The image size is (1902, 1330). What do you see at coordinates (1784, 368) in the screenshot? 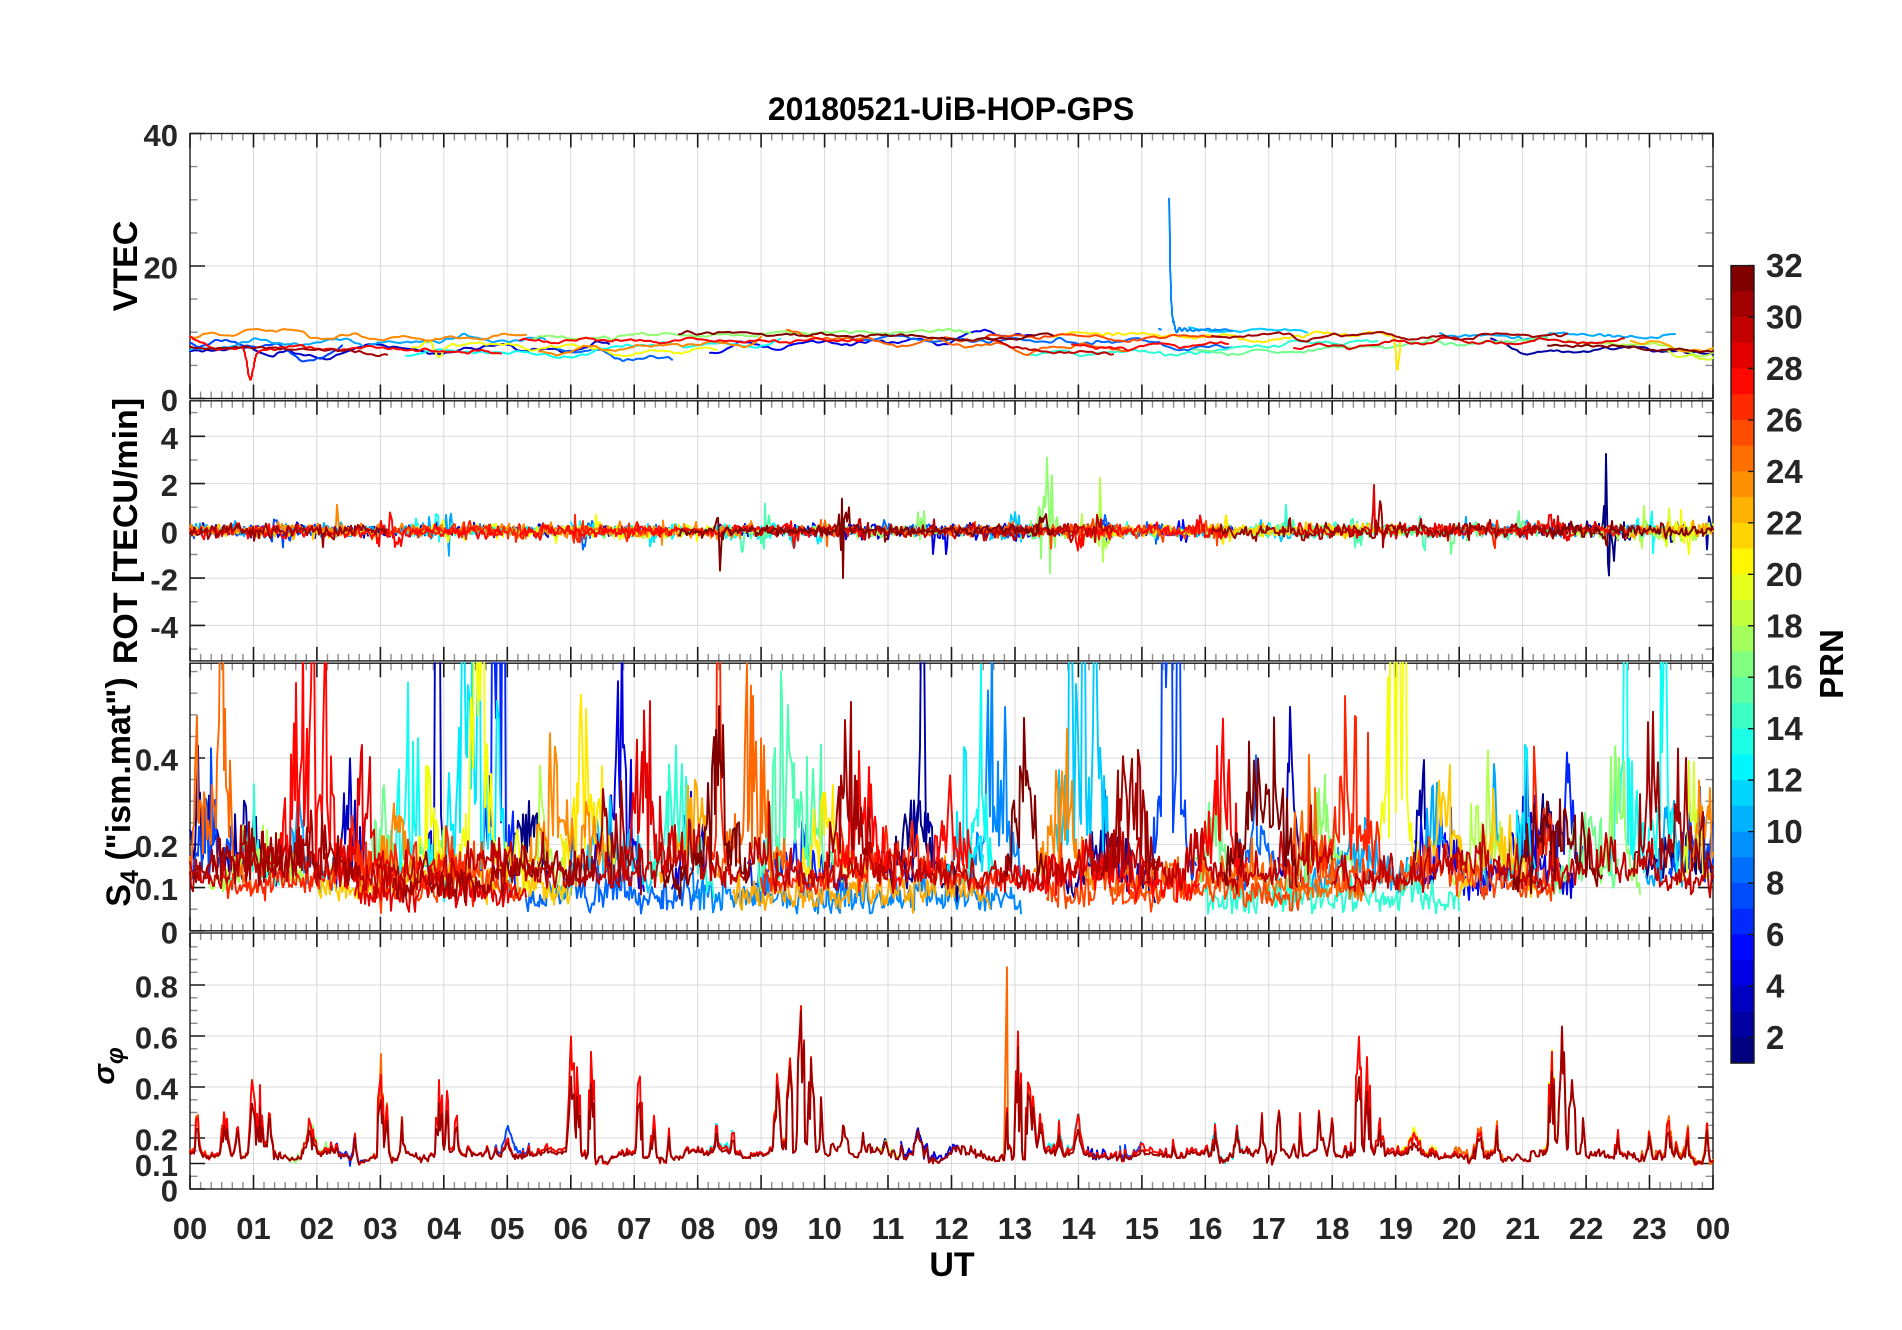
I see `svg-text: 28` at bounding box center [1784, 368].